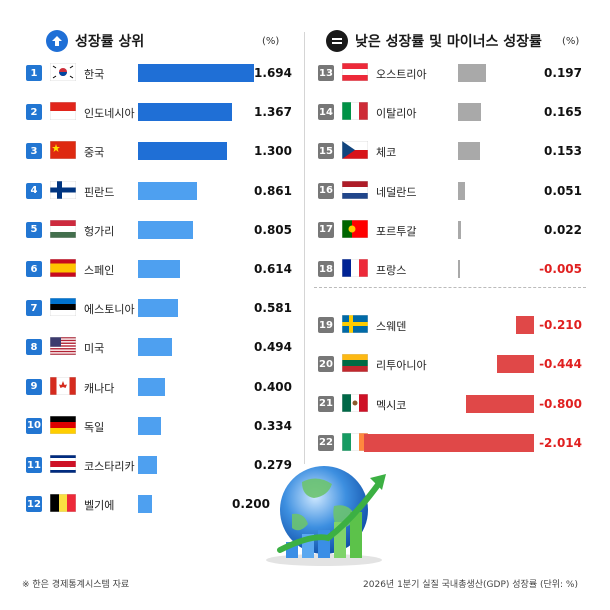 The width and height of the screenshot is (610, 610). I want to click on country-label: 중국, so click(94, 153).